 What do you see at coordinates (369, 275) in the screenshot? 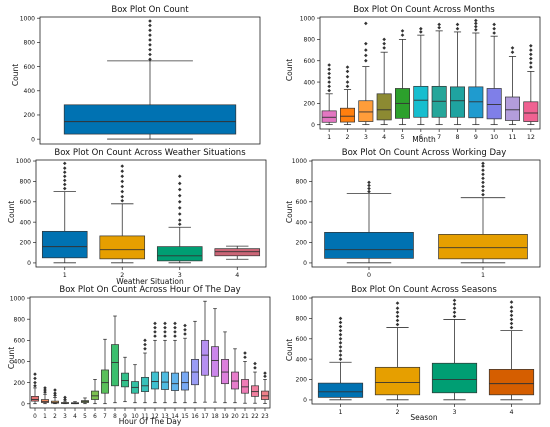
I see `x-tick-label: 0` at bounding box center [369, 275].